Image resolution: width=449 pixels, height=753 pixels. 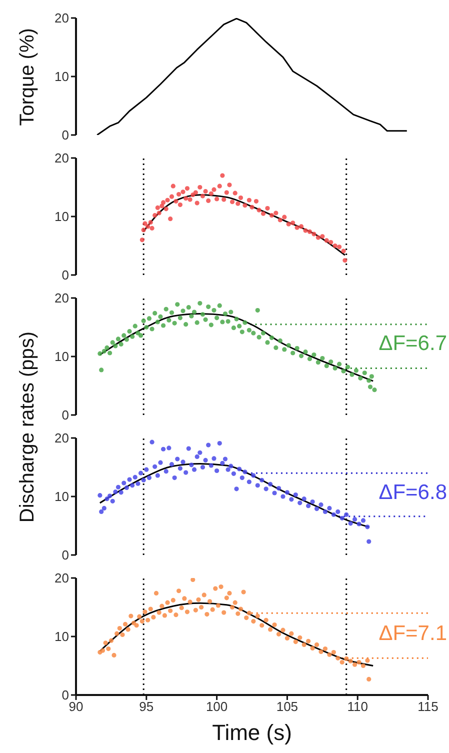 What do you see at coordinates (28, 426) in the screenshot?
I see `y-axis-title: Discharge rates (pps)` at bounding box center [28, 426].